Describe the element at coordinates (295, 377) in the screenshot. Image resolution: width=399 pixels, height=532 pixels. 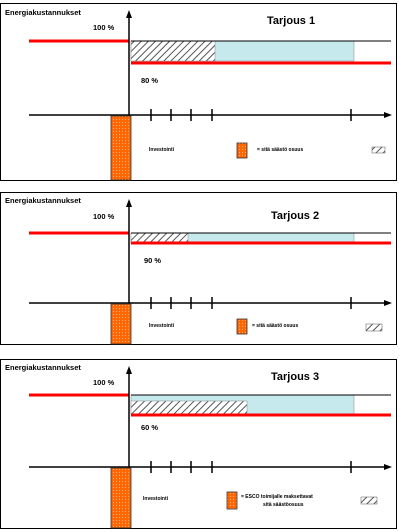
I see `panel-title: Tarjous 3` at that location.